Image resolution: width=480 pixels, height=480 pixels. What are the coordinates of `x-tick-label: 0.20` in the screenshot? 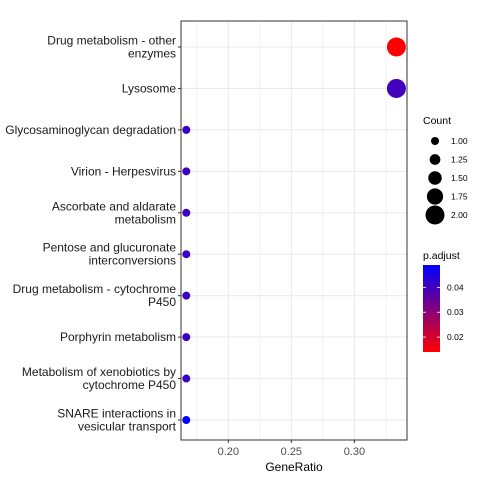 It's located at (228, 452).